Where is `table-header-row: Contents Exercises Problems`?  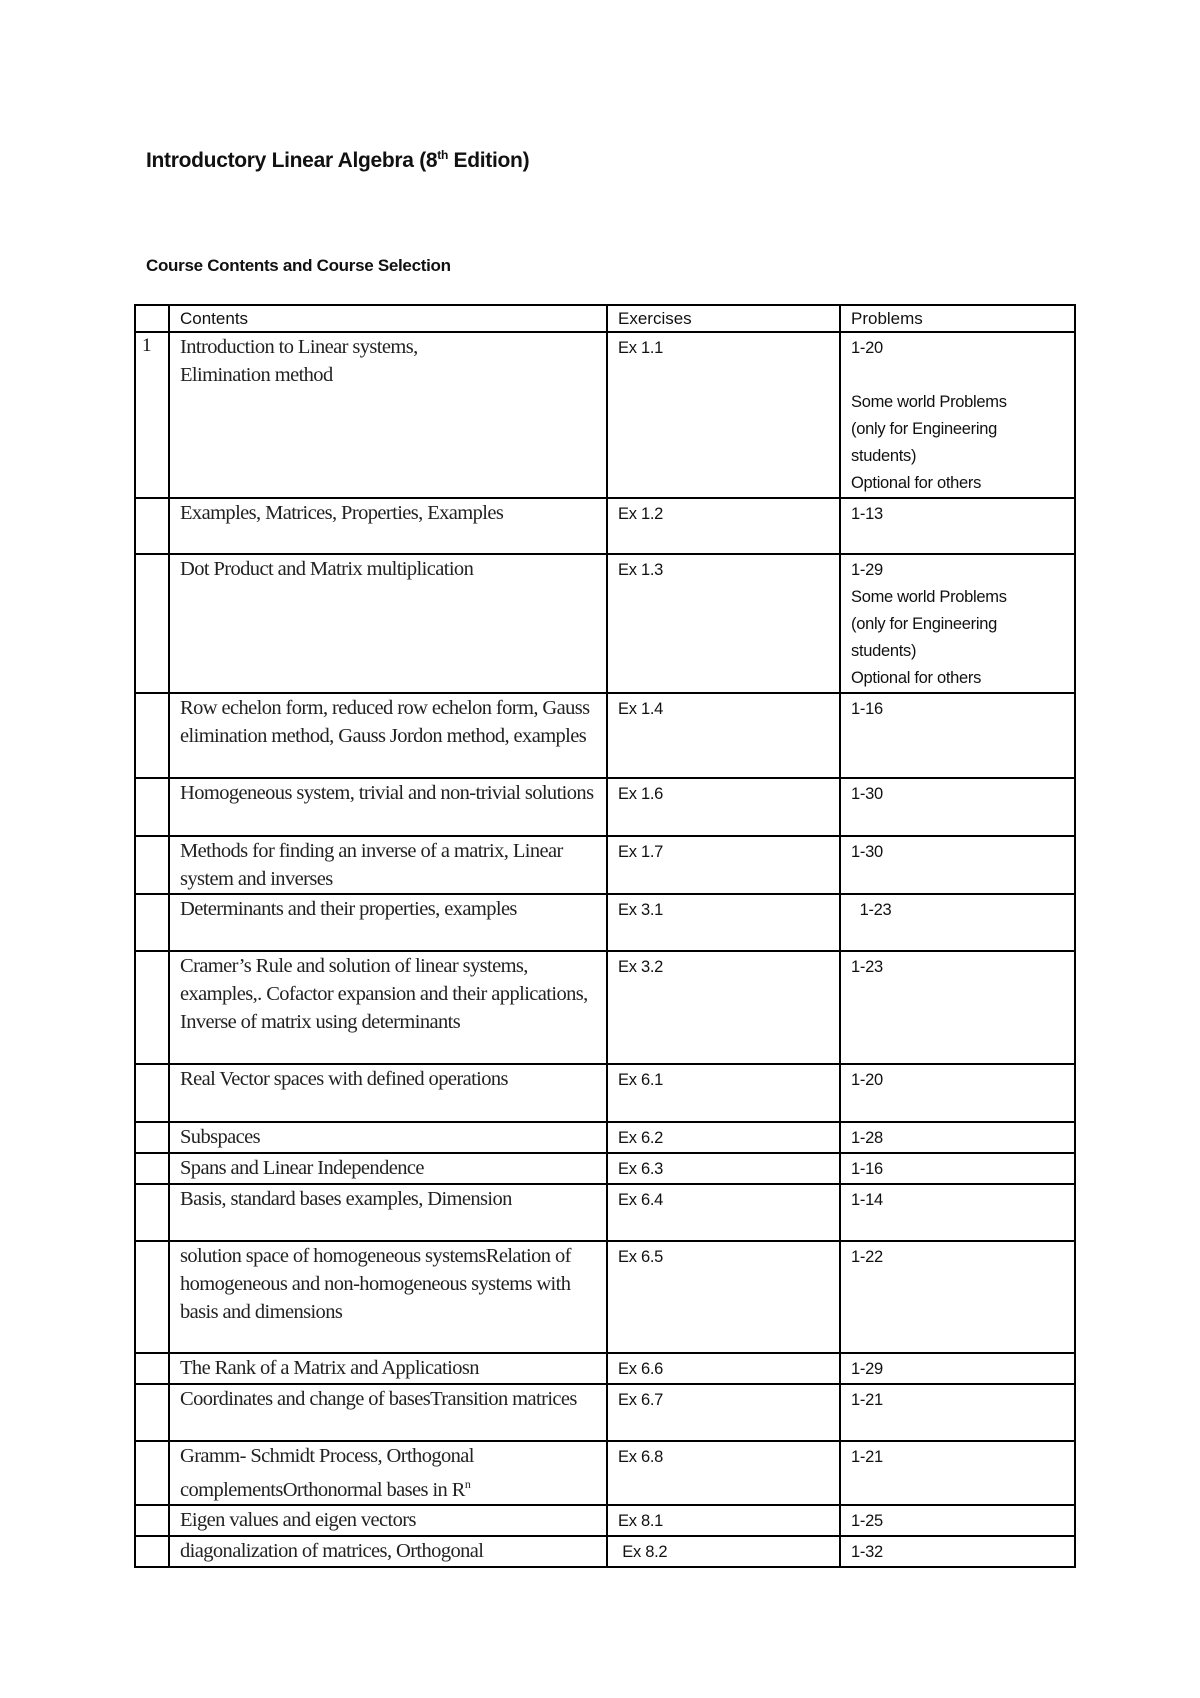 table-header-row: Contents Exercises Problems is located at coordinates (605, 318).